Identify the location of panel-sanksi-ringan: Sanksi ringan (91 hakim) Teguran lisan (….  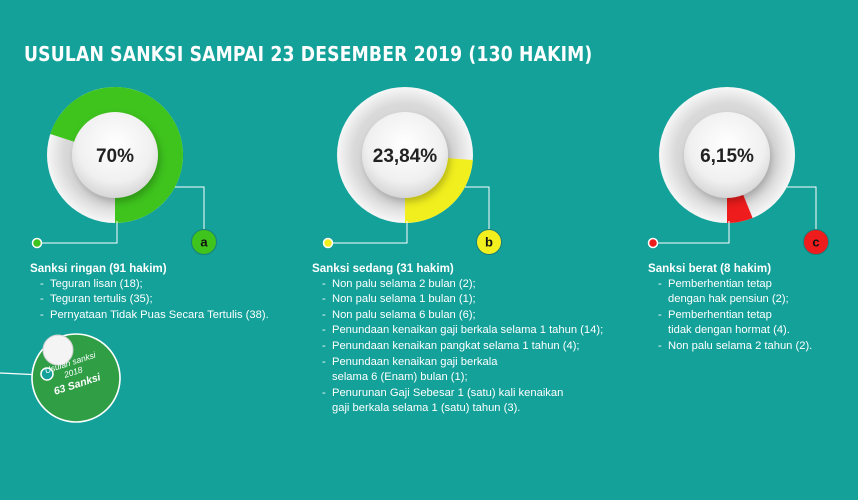
(165, 292).